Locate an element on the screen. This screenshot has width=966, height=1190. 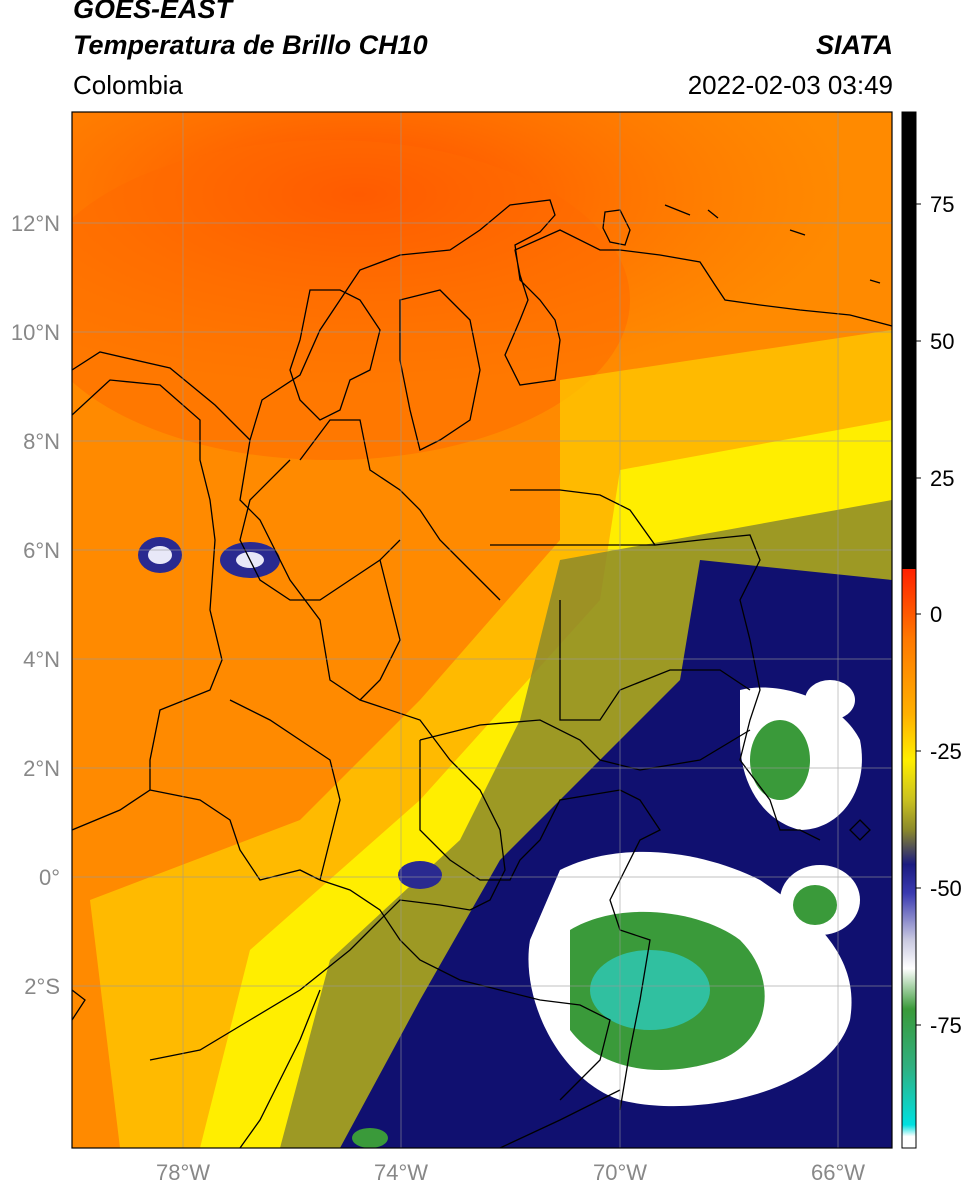
colorbar-tick-label: -50 is located at coordinates (946, 888).